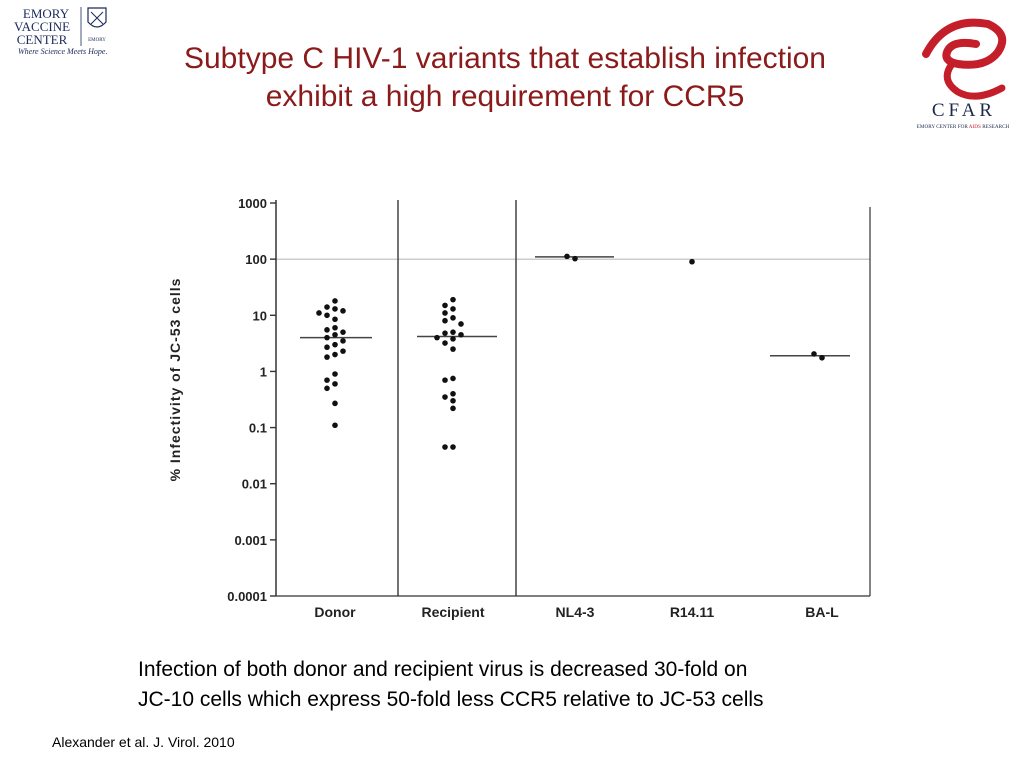  I want to click on cfar-swoosh-icon, so click(964, 43).